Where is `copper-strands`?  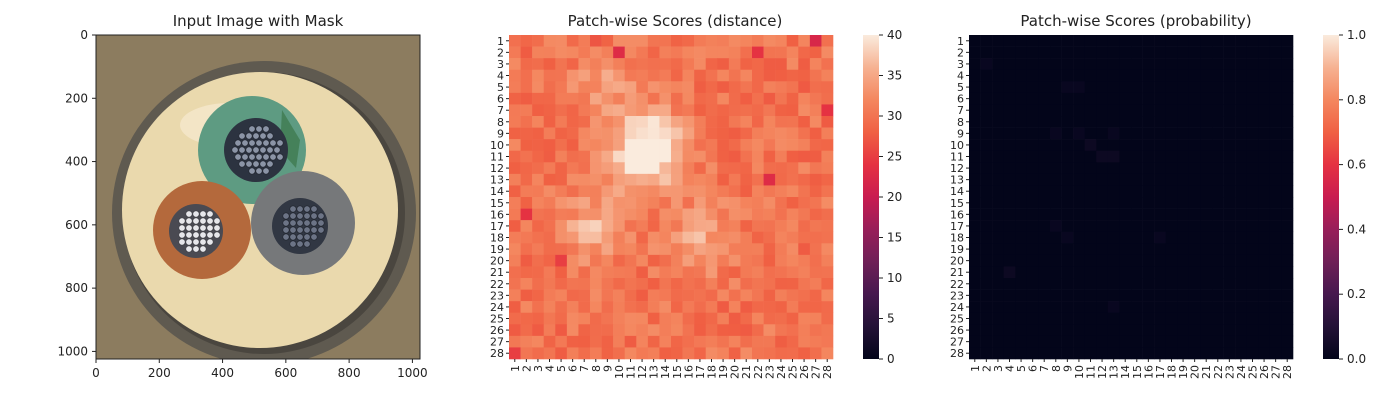
copper-strands is located at coordinates (251, 189).